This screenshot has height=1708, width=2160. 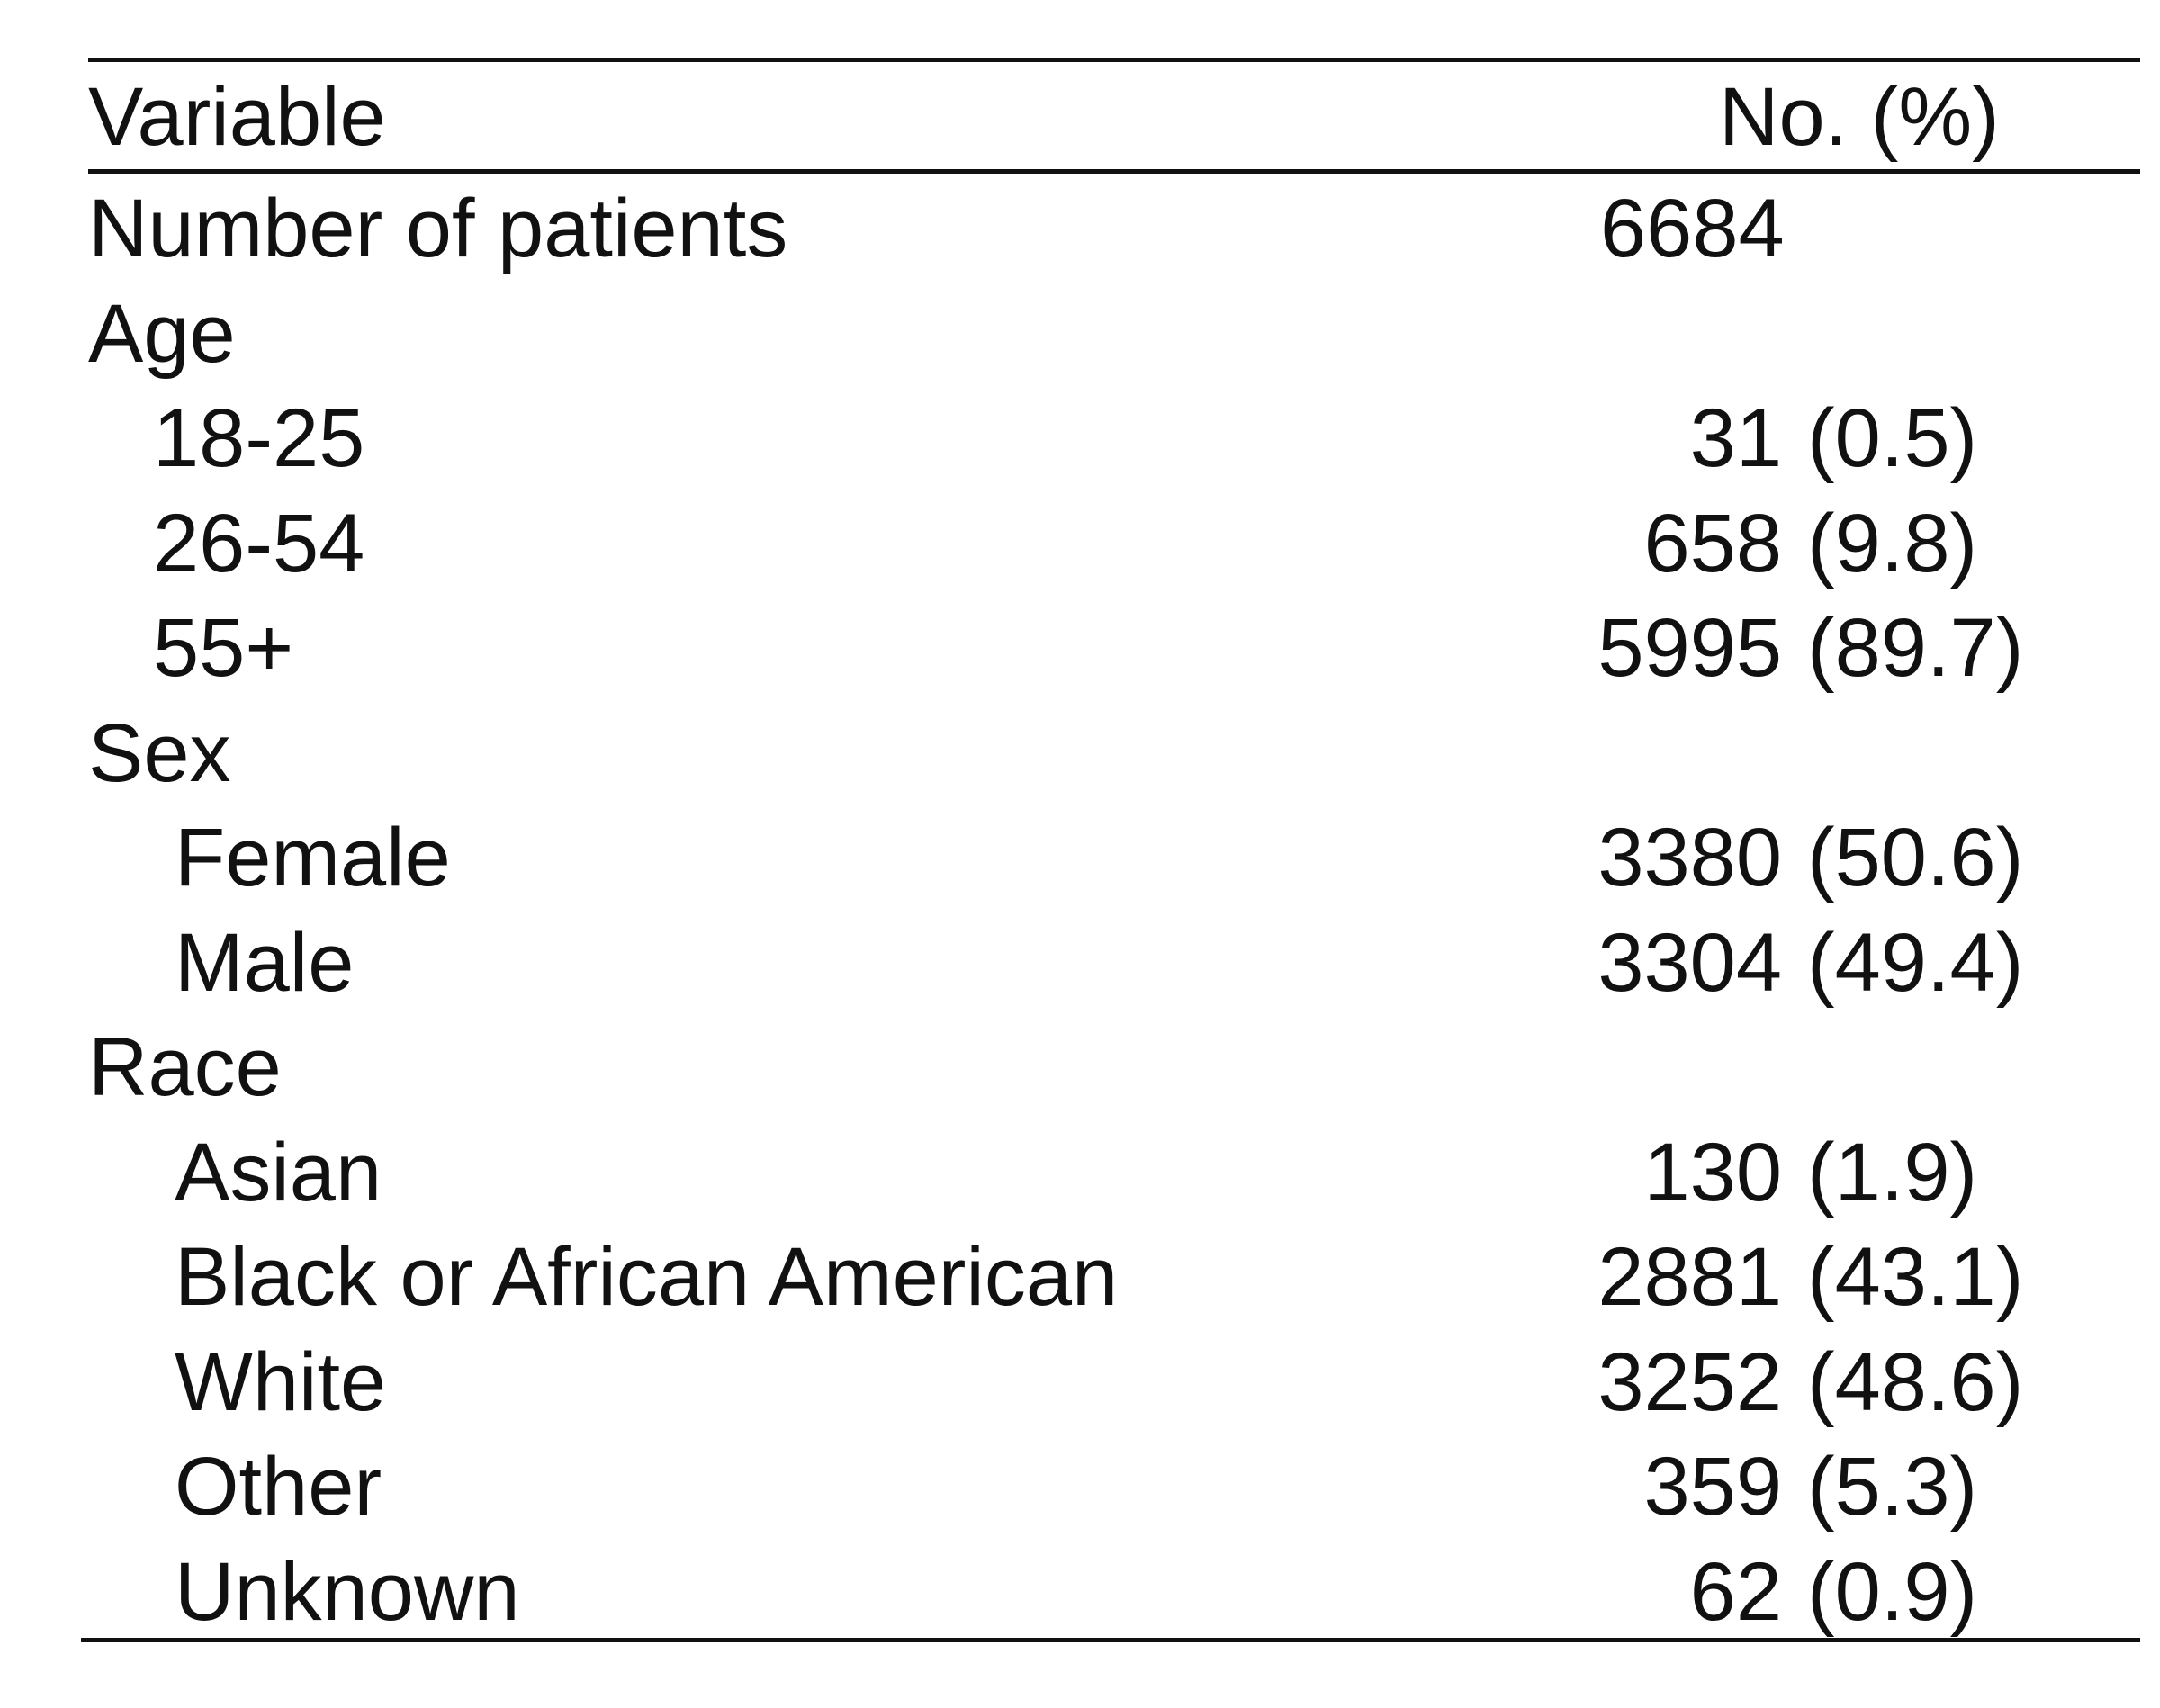 I want to click on row-label: Other, so click(x=278, y=1487).